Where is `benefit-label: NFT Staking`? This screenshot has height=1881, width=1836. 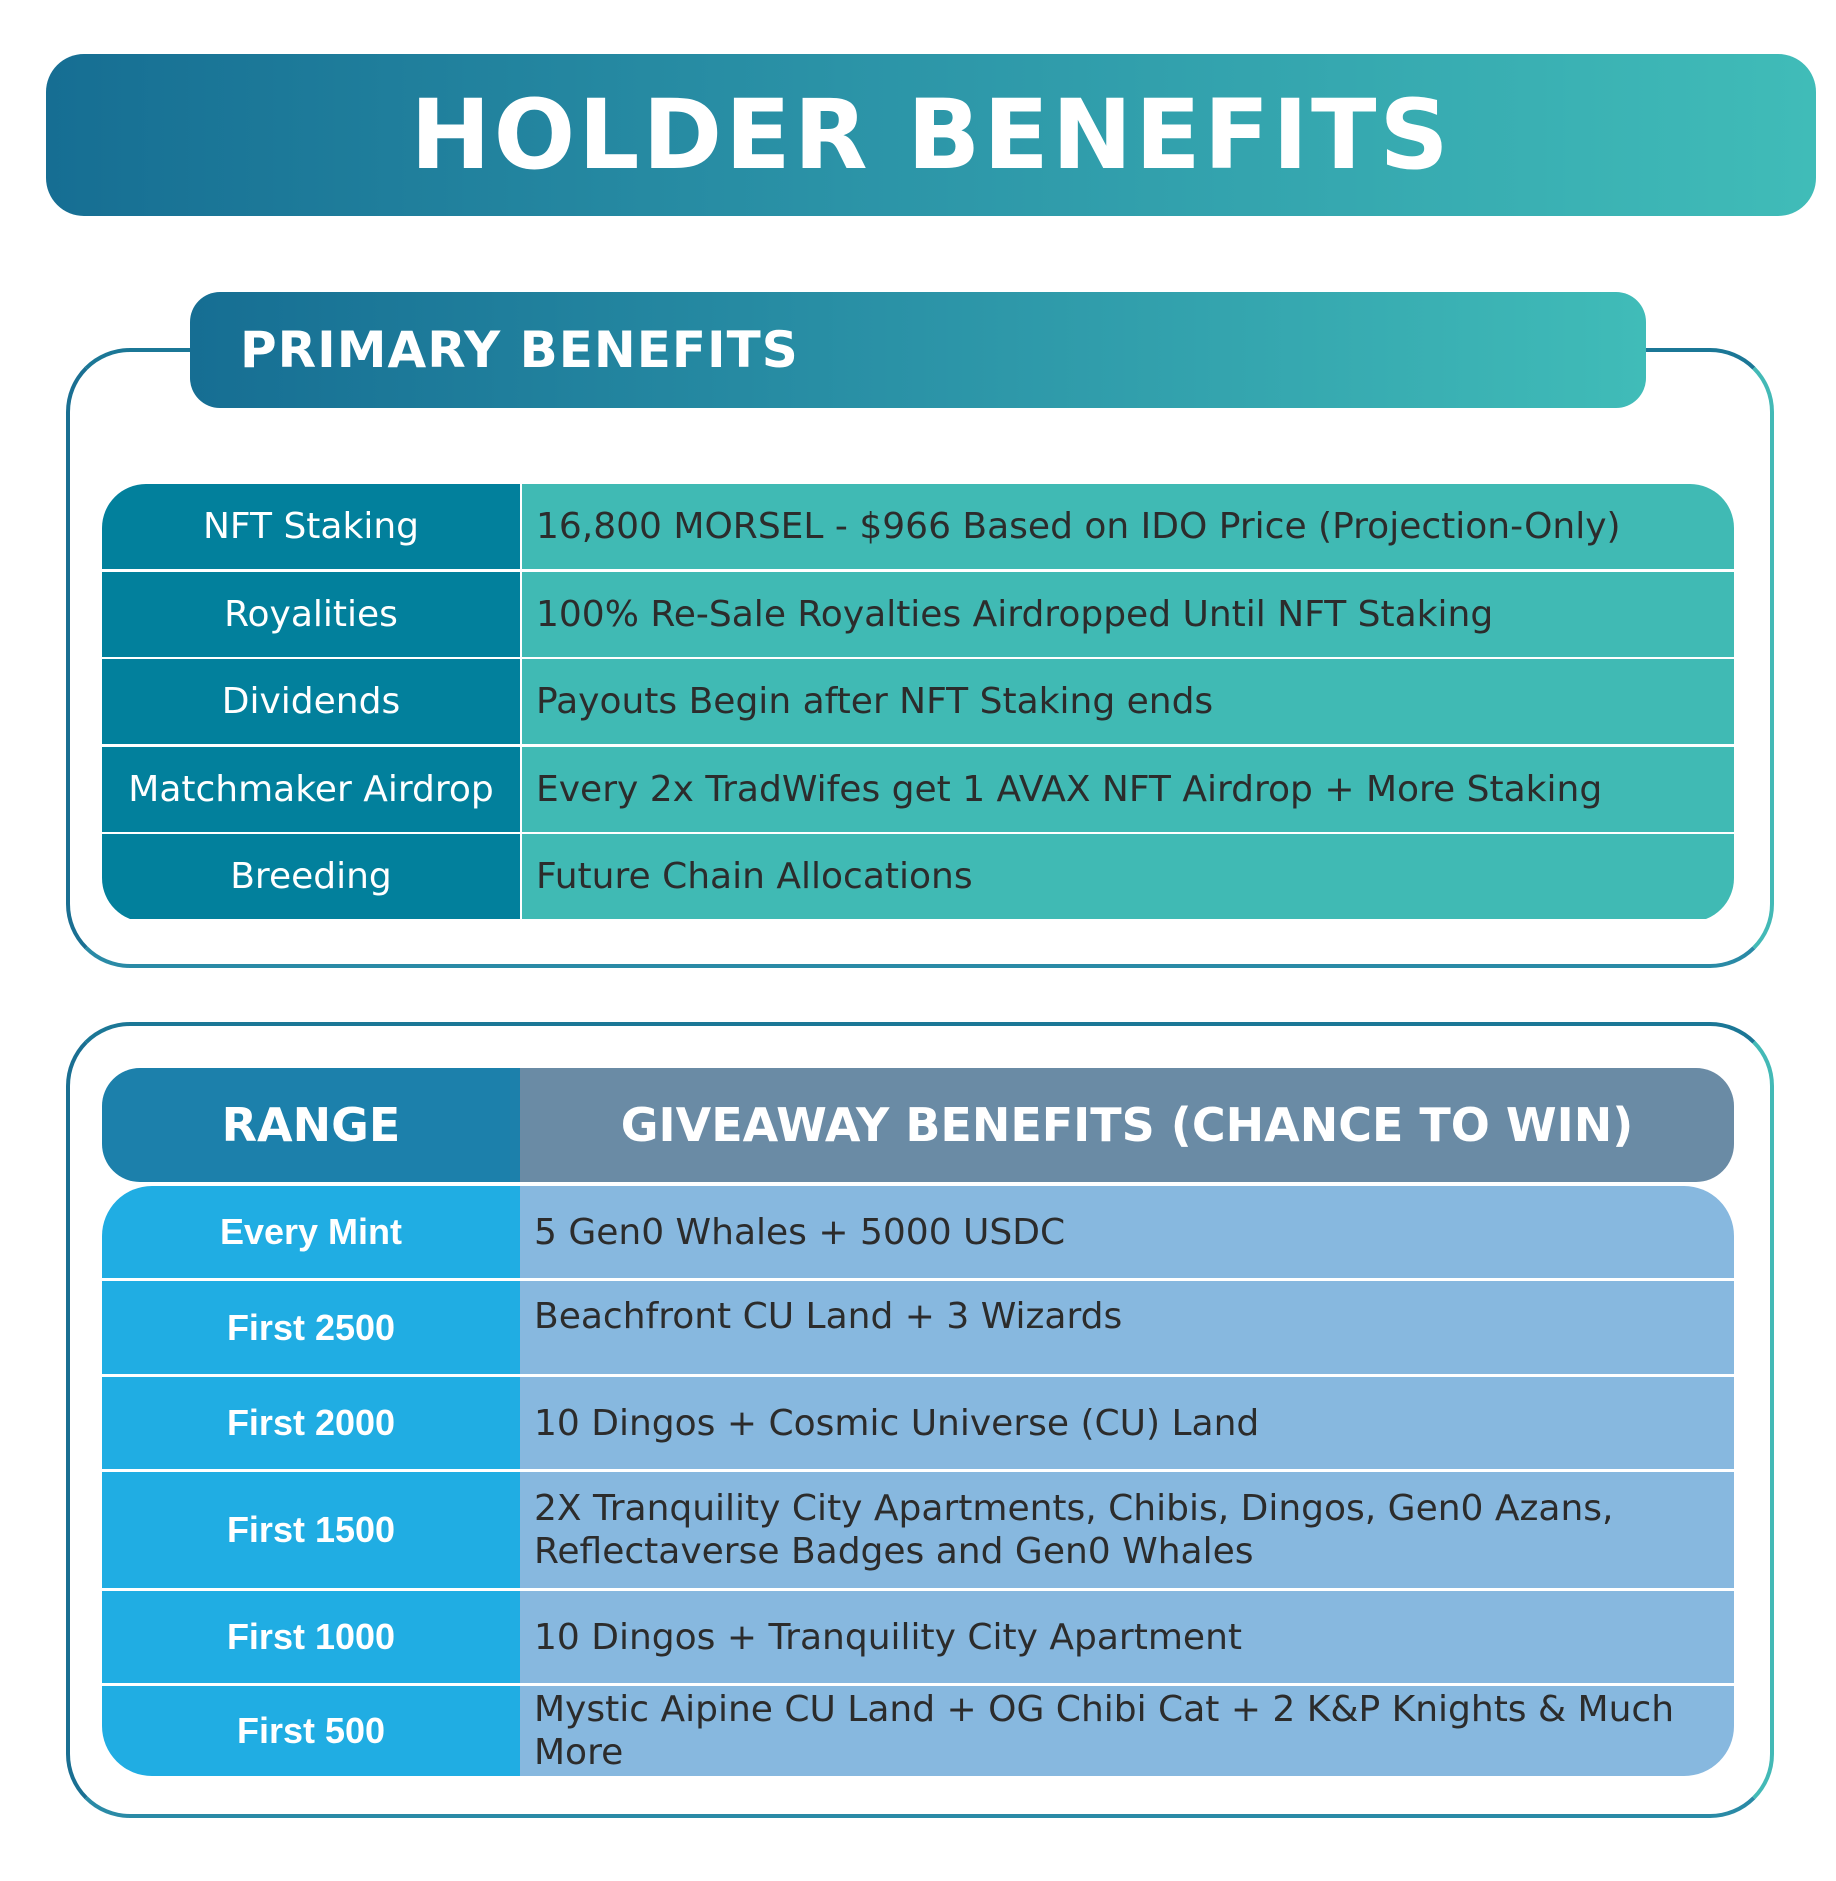
benefit-label: NFT Staking is located at coordinates (311, 526).